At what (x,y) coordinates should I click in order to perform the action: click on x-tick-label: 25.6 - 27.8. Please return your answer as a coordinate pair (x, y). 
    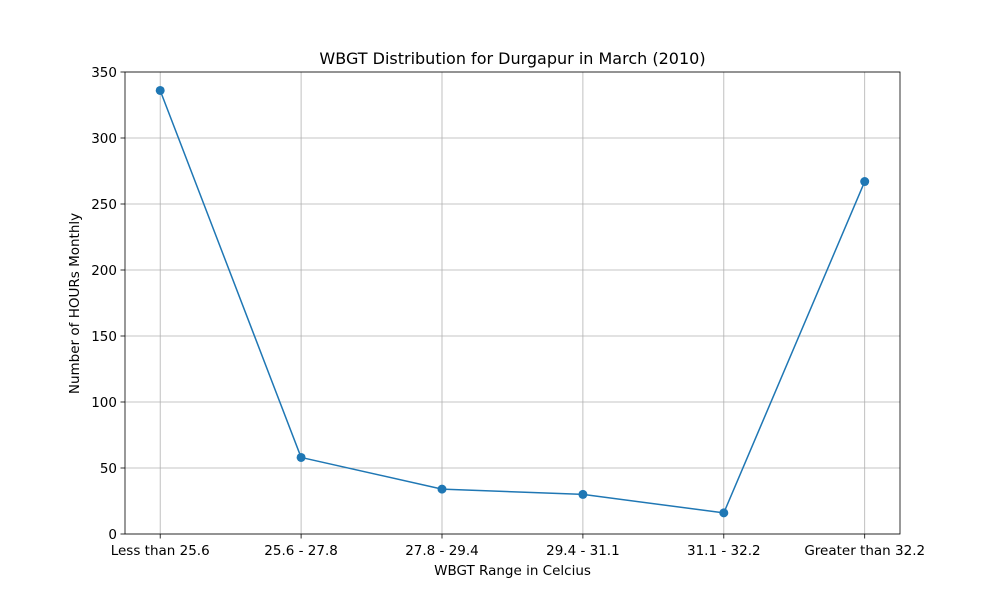
    Looking at the image, I should click on (301, 551).